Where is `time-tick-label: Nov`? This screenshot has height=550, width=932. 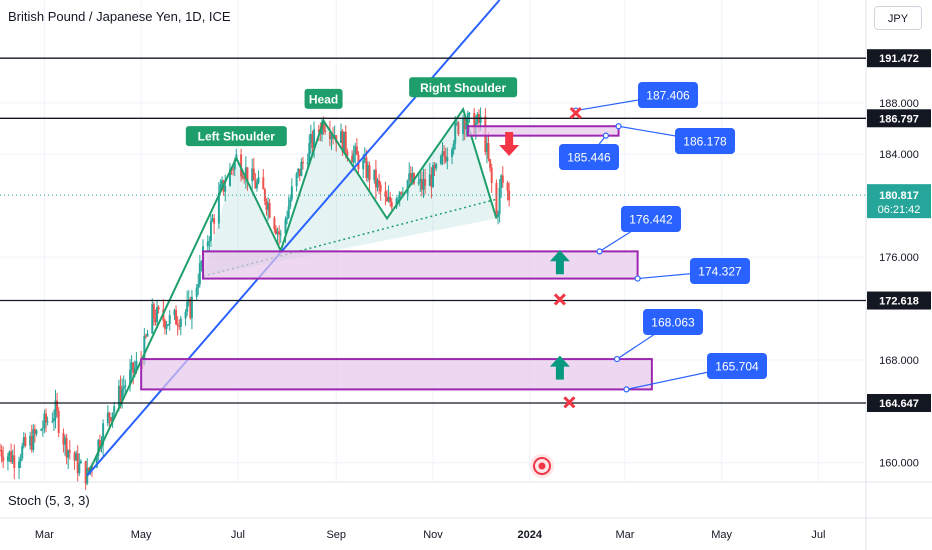 time-tick-label: Nov is located at coordinates (433, 535).